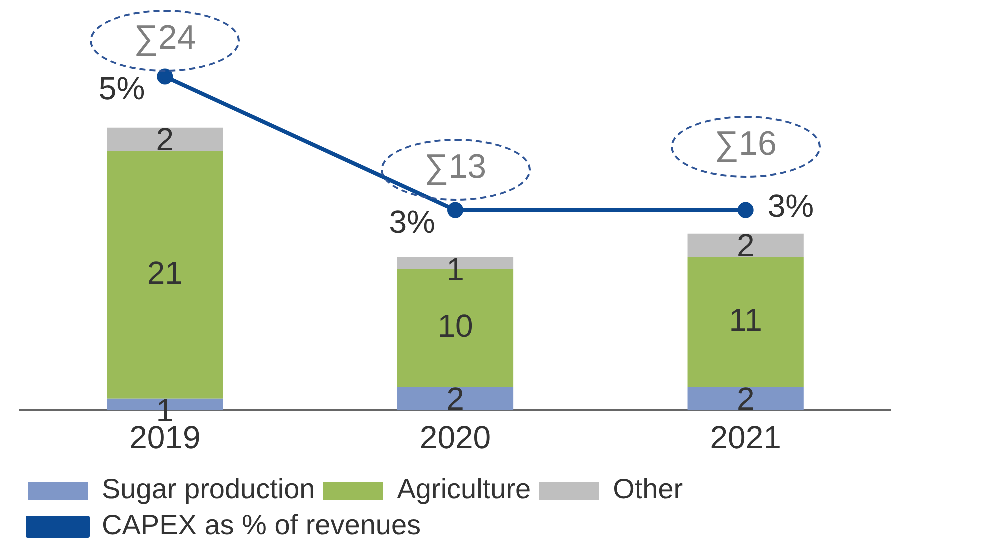 The height and width of the screenshot is (551, 981). I want to click on legend-label: Other, so click(648, 489).